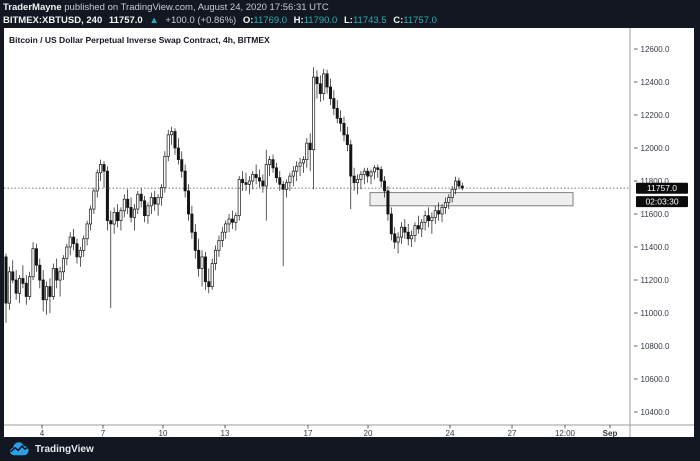 Image resolution: width=700 pixels, height=461 pixels. Describe the element at coordinates (655, 379) in the screenshot. I see `price-tick-label: 10600.0` at that location.